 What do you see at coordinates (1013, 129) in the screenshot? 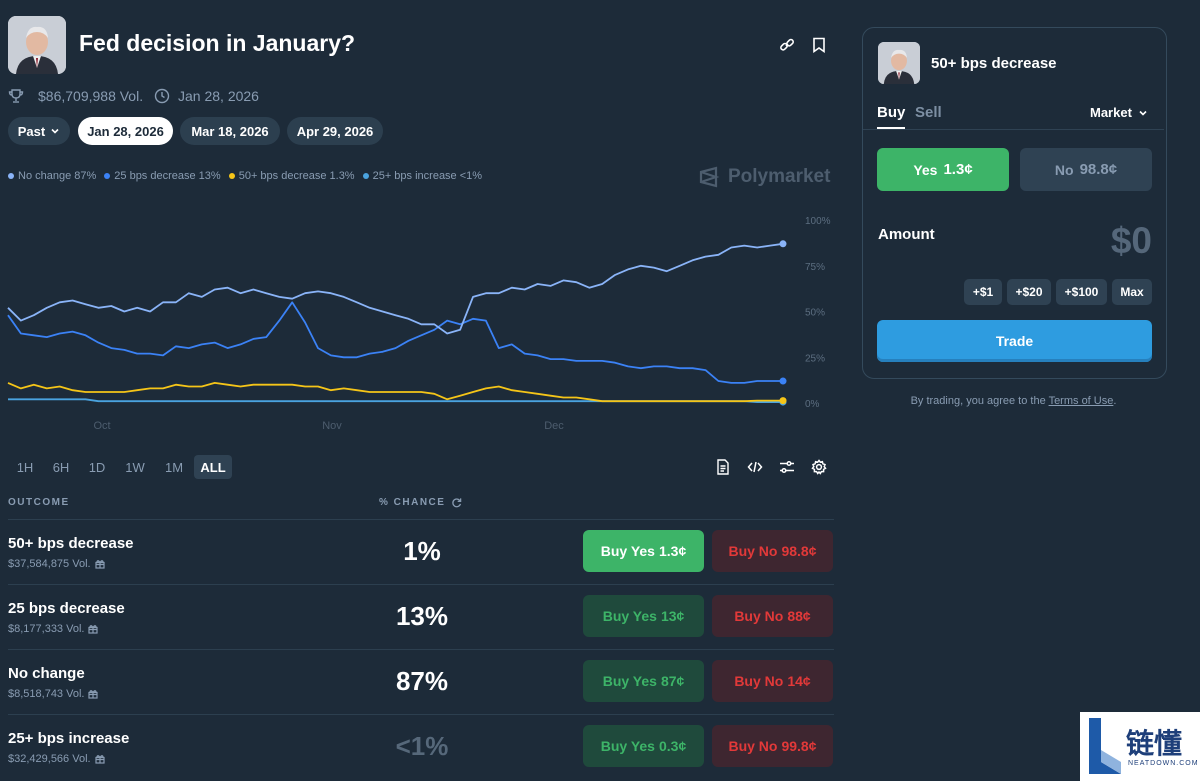
I see `tab-divider` at bounding box center [1013, 129].